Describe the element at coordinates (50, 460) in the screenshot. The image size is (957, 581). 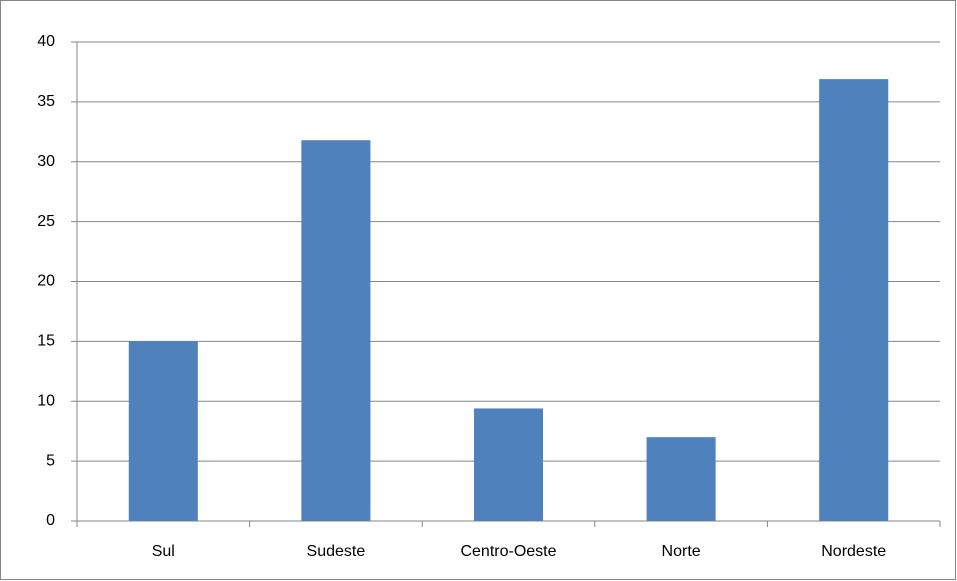
I see `y-tick-label: 5` at that location.